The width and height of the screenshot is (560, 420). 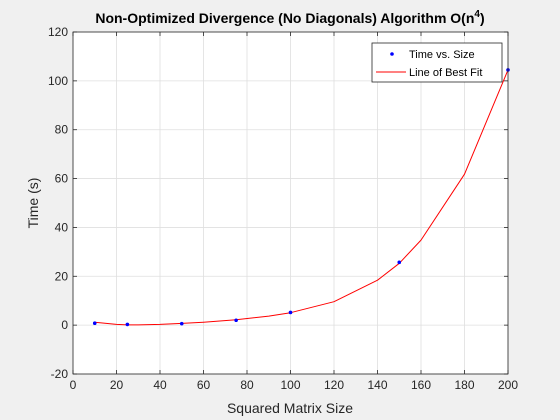 What do you see at coordinates (58, 32) in the screenshot?
I see `y-tick-label: 120` at bounding box center [58, 32].